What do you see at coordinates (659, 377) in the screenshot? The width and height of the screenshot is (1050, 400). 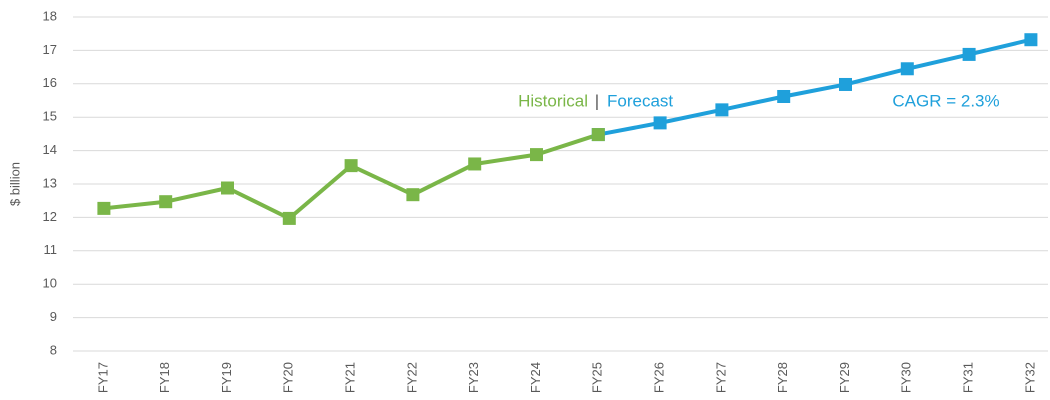 I see `x-tick-label: FY26` at bounding box center [659, 377].